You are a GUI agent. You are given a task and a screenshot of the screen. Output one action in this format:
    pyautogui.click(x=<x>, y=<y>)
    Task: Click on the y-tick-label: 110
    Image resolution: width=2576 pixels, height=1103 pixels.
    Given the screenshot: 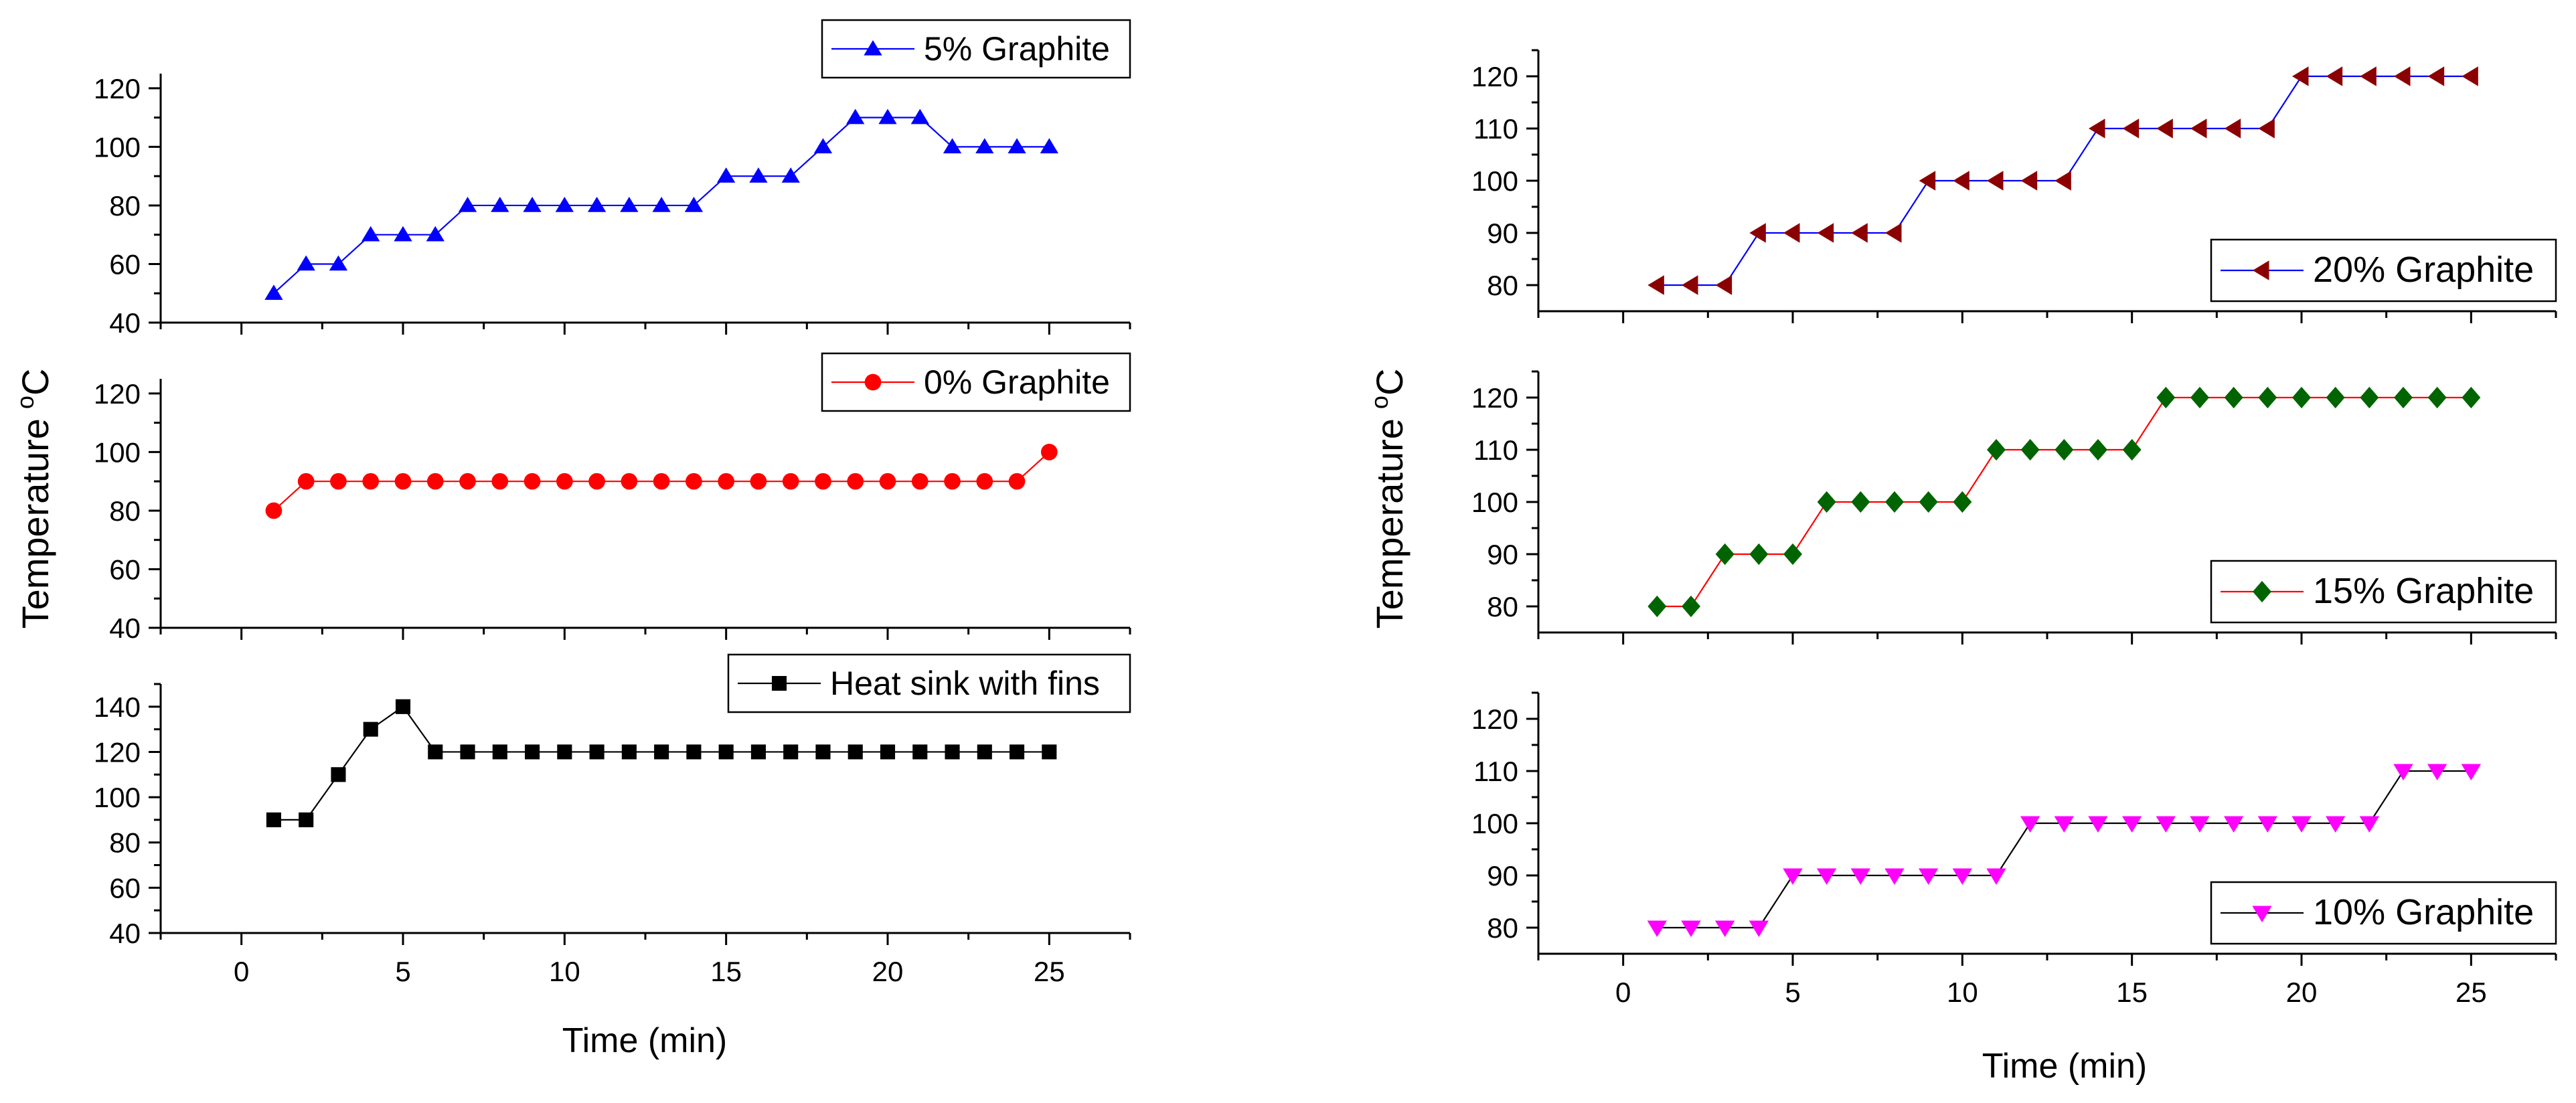 What is the action you would take?
    pyautogui.click(x=1495, y=129)
    